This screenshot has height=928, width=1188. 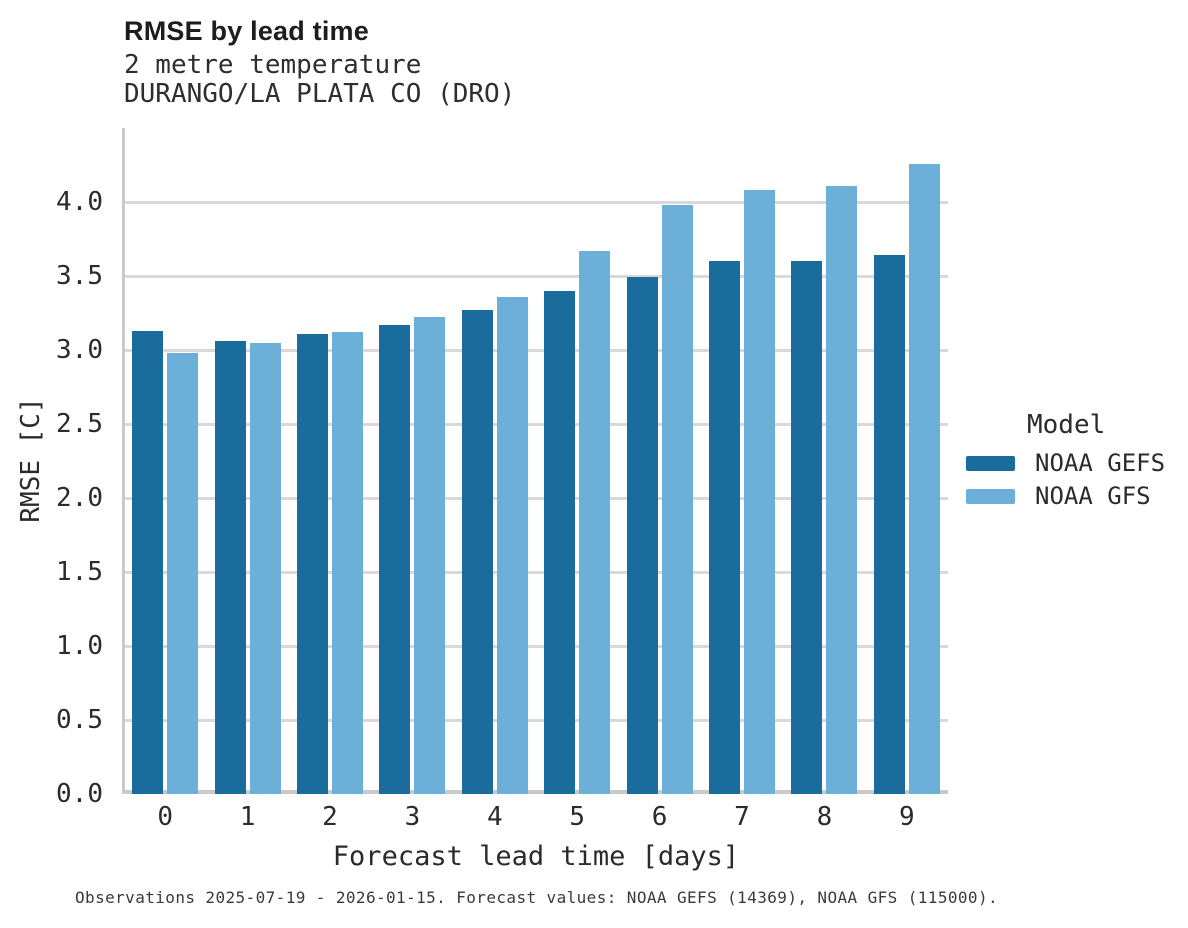 What do you see at coordinates (536, 350) in the screenshot?
I see `gridline-3.0` at bounding box center [536, 350].